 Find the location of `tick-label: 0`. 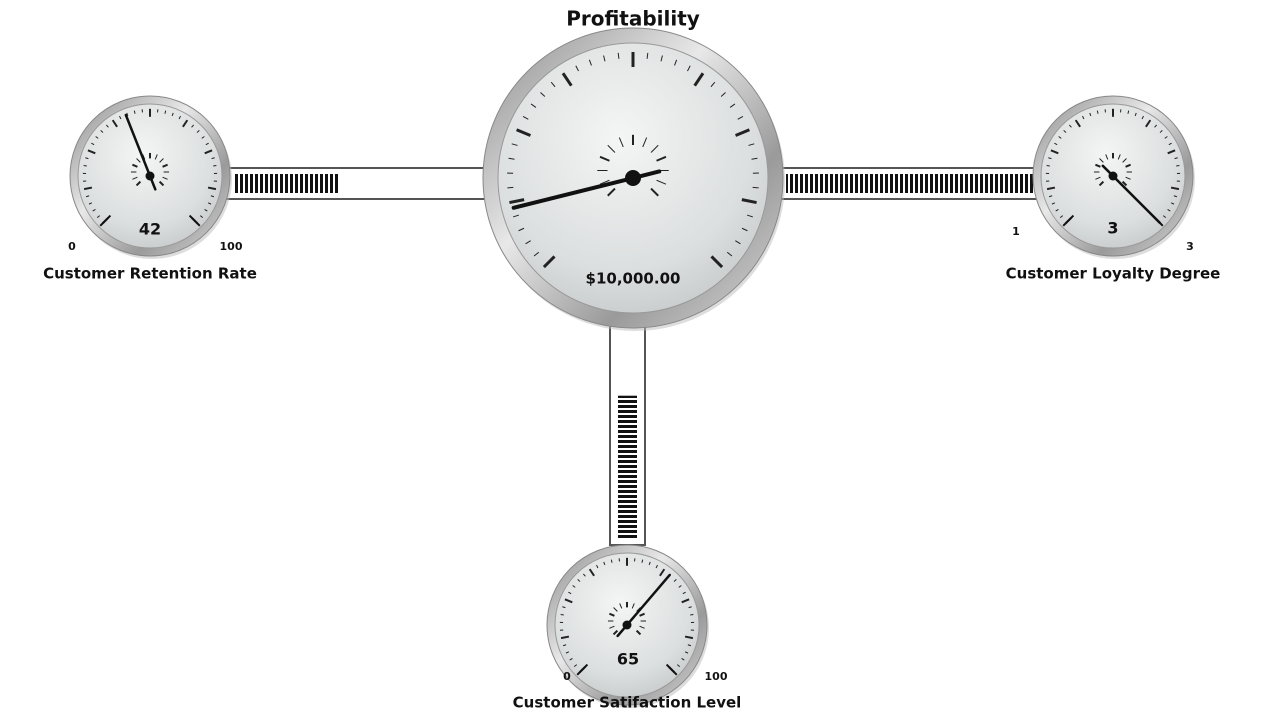

tick-label: 0 is located at coordinates (567, 676).